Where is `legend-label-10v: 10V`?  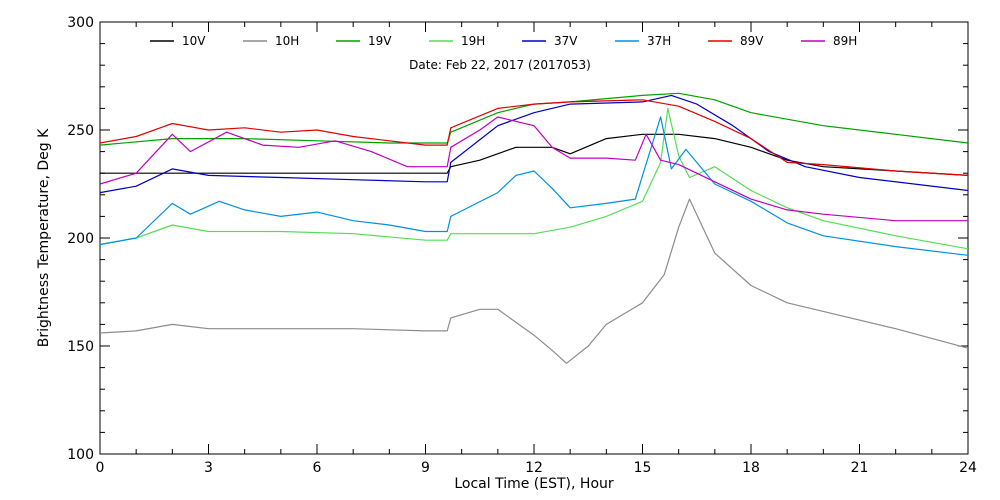 legend-label-10v: 10V is located at coordinates (194, 41).